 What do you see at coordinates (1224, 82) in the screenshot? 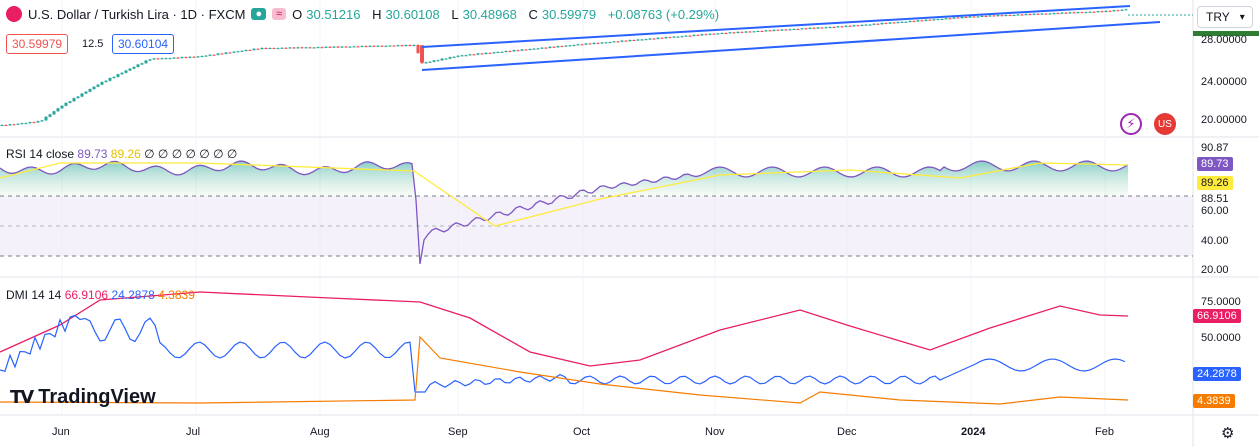
I see `price-axis-label: 24.00000` at bounding box center [1224, 82].